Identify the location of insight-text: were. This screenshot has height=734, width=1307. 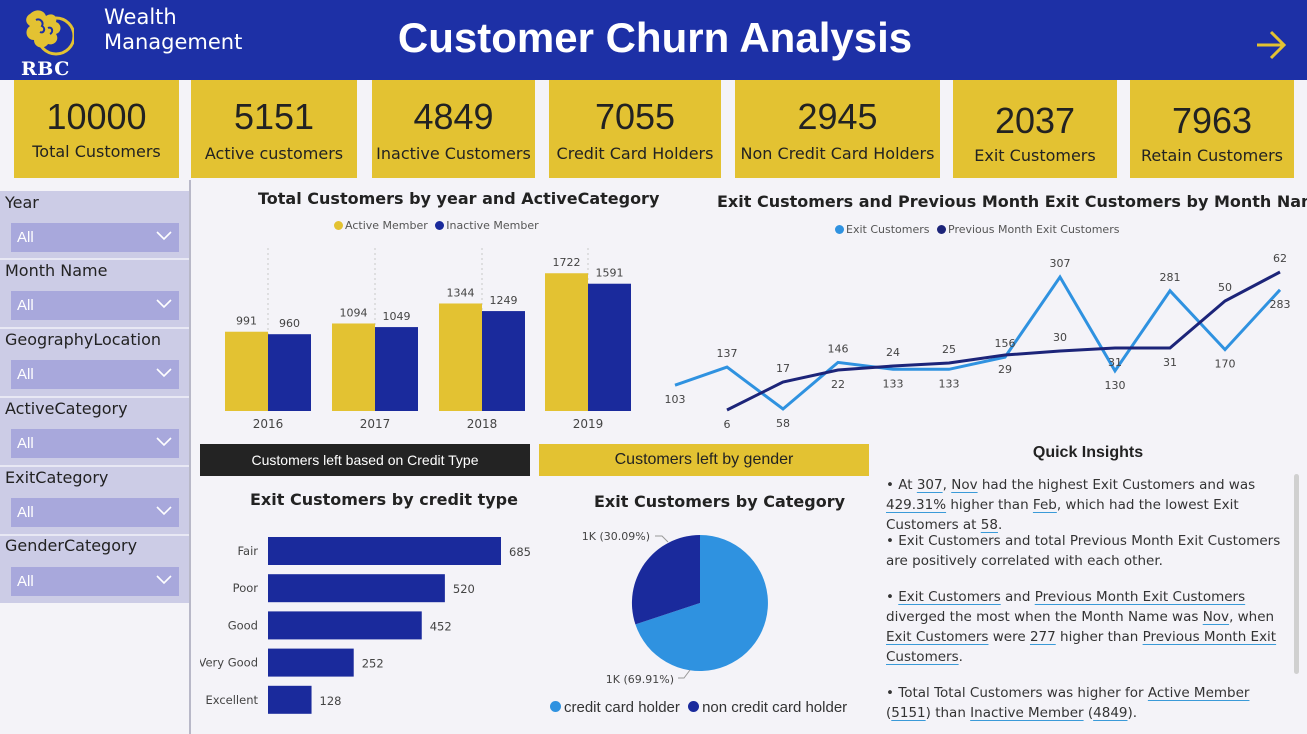
(1009, 637).